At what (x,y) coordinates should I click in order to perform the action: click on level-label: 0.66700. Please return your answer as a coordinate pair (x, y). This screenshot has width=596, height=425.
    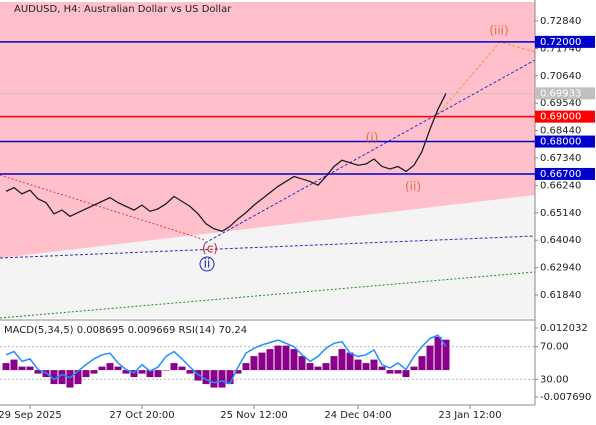
    Looking at the image, I should click on (560, 174).